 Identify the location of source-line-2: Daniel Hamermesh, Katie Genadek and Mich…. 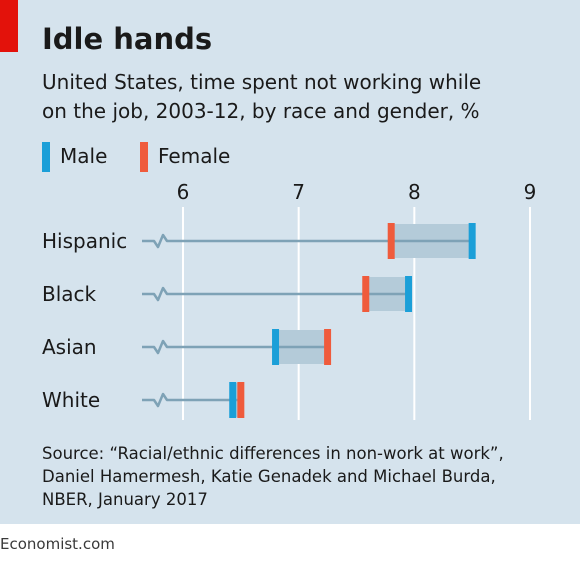
(269, 476).